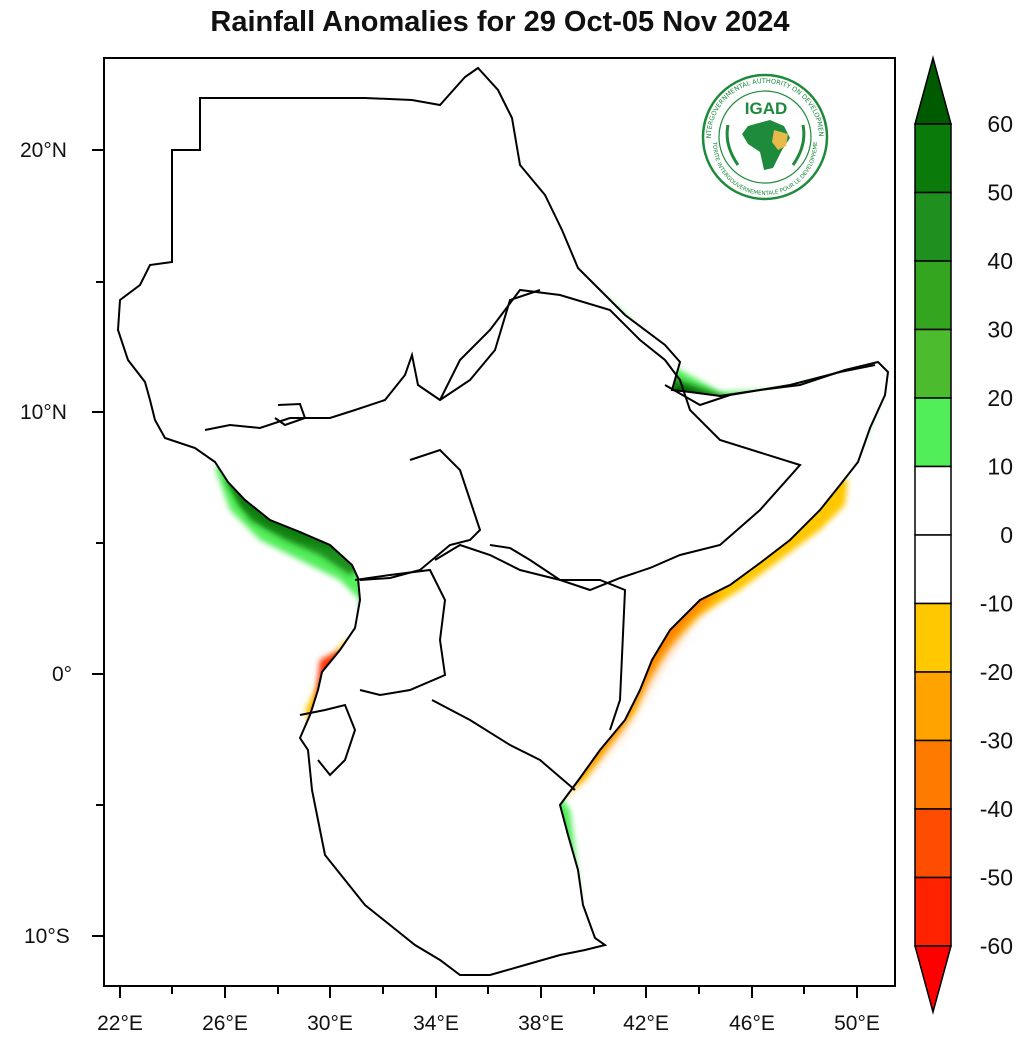 Image resolution: width=1018 pixels, height=1062 pixels. I want to click on igad-region-highlight-icon, so click(780, 140).